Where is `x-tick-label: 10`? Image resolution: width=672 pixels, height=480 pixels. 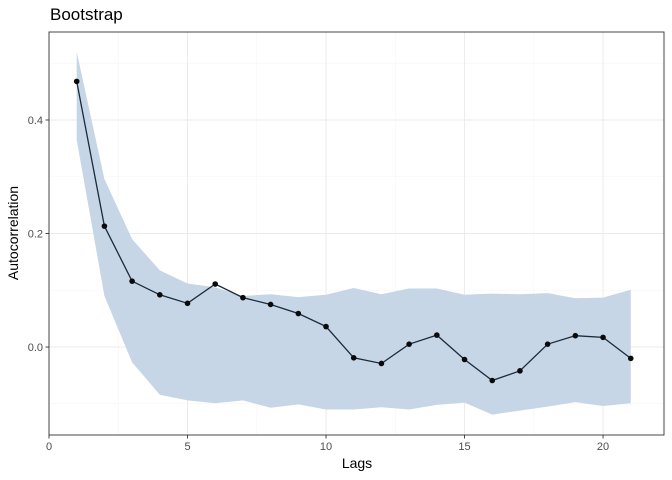
x-tick-label: 10 is located at coordinates (326, 447).